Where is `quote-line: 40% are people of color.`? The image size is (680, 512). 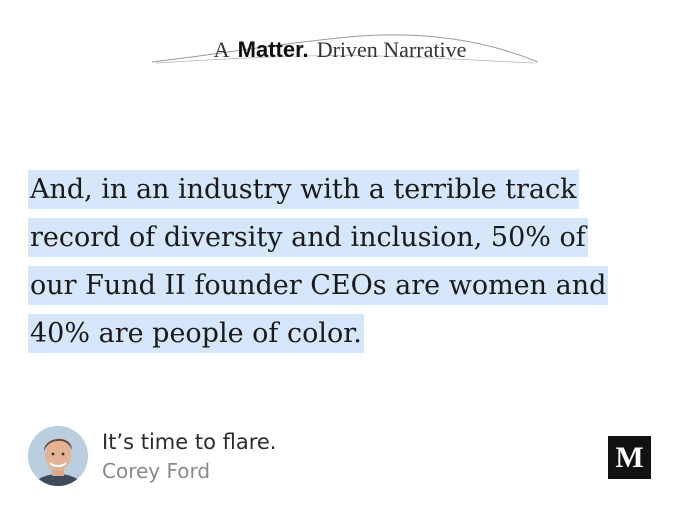 quote-line: 40% are people of color. is located at coordinates (196, 333).